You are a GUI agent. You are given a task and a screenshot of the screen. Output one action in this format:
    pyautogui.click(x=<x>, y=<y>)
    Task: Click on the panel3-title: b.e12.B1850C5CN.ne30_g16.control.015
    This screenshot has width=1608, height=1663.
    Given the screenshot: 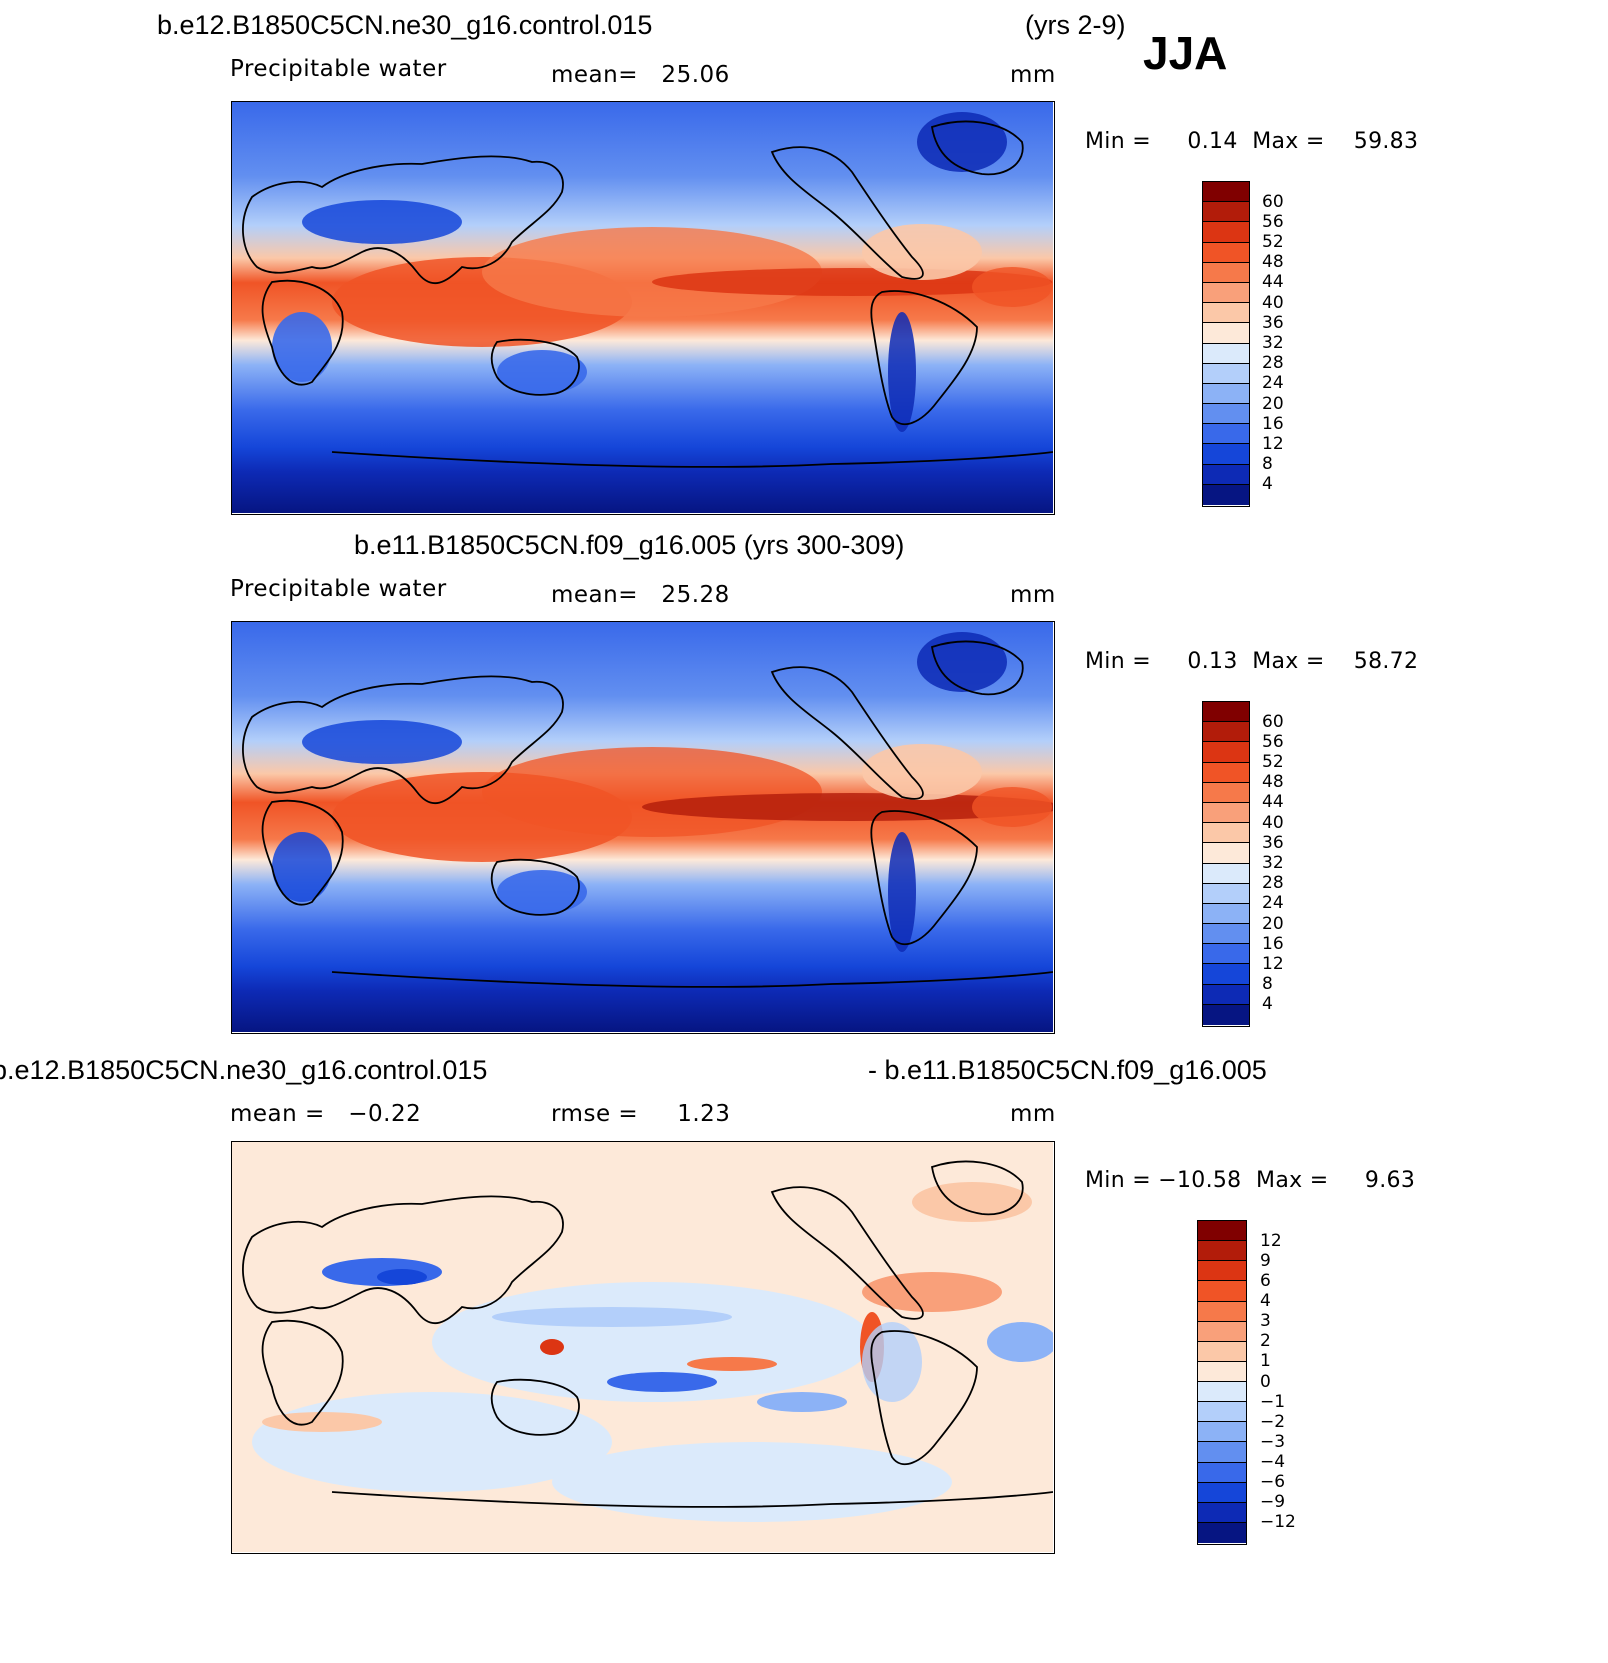 What is the action you would take?
    pyautogui.click(x=243, y=1070)
    